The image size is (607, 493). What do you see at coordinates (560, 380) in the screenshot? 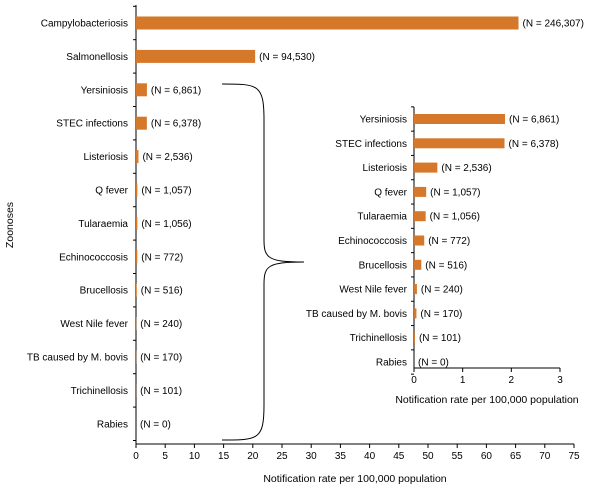
I see `inset-x-tick-label: 3` at bounding box center [560, 380].